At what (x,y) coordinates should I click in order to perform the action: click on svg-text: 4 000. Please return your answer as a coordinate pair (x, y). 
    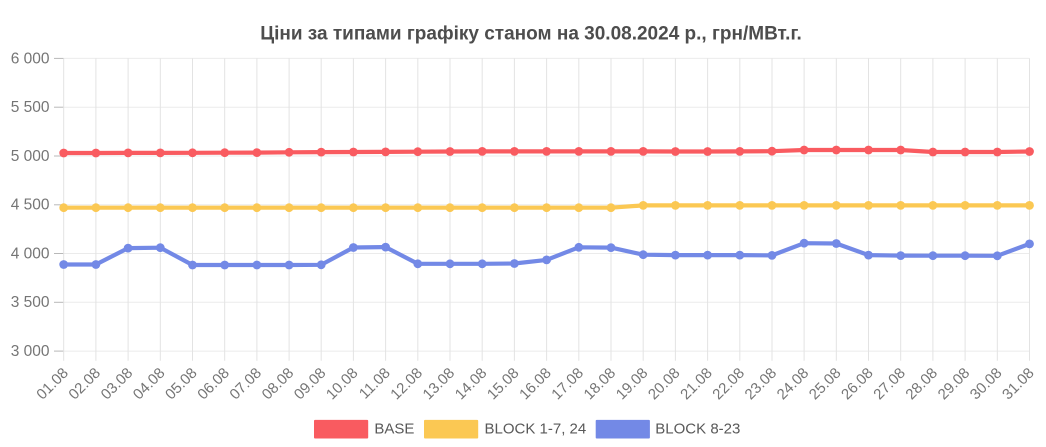
    Looking at the image, I should click on (30, 253).